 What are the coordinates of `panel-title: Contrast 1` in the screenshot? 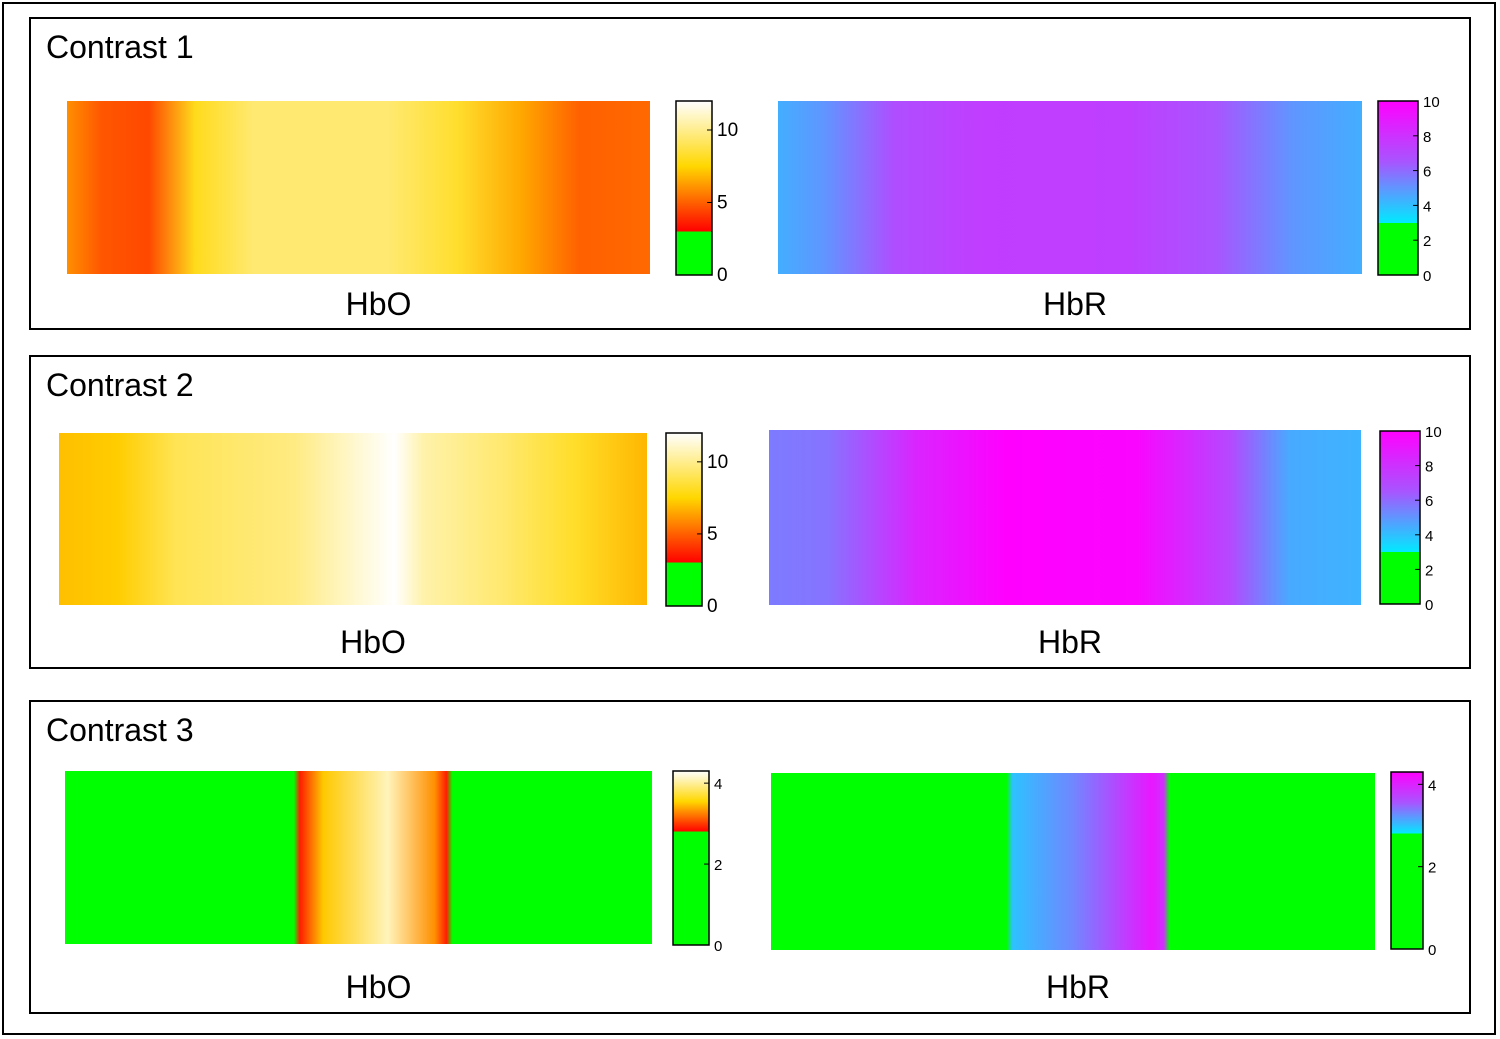 It's located at (120, 47).